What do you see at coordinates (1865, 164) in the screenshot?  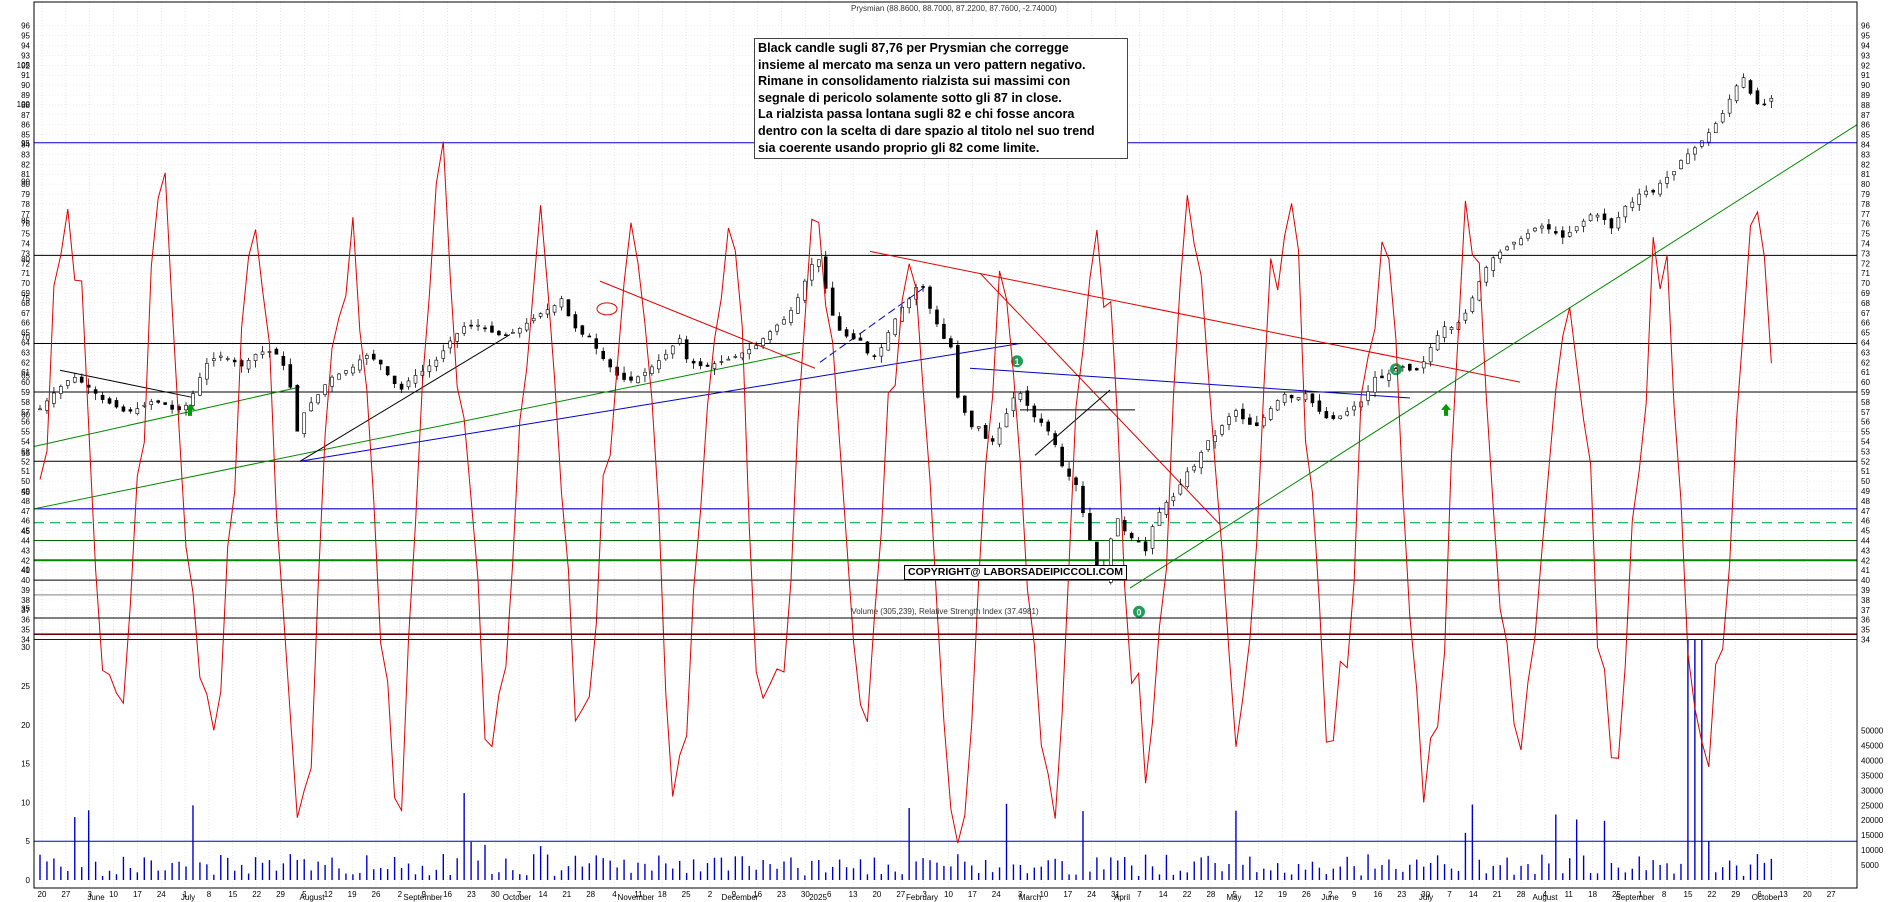 I see `y-tick-label-right: 82` at bounding box center [1865, 164].